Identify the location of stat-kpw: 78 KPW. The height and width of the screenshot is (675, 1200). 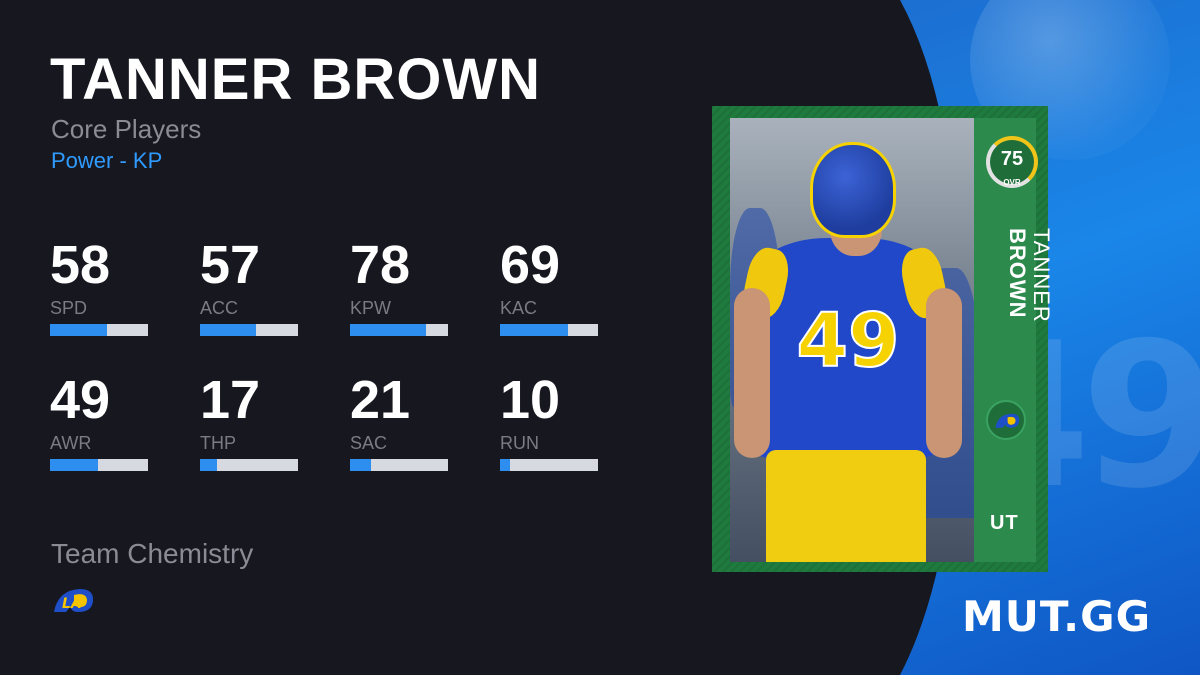
(400, 285).